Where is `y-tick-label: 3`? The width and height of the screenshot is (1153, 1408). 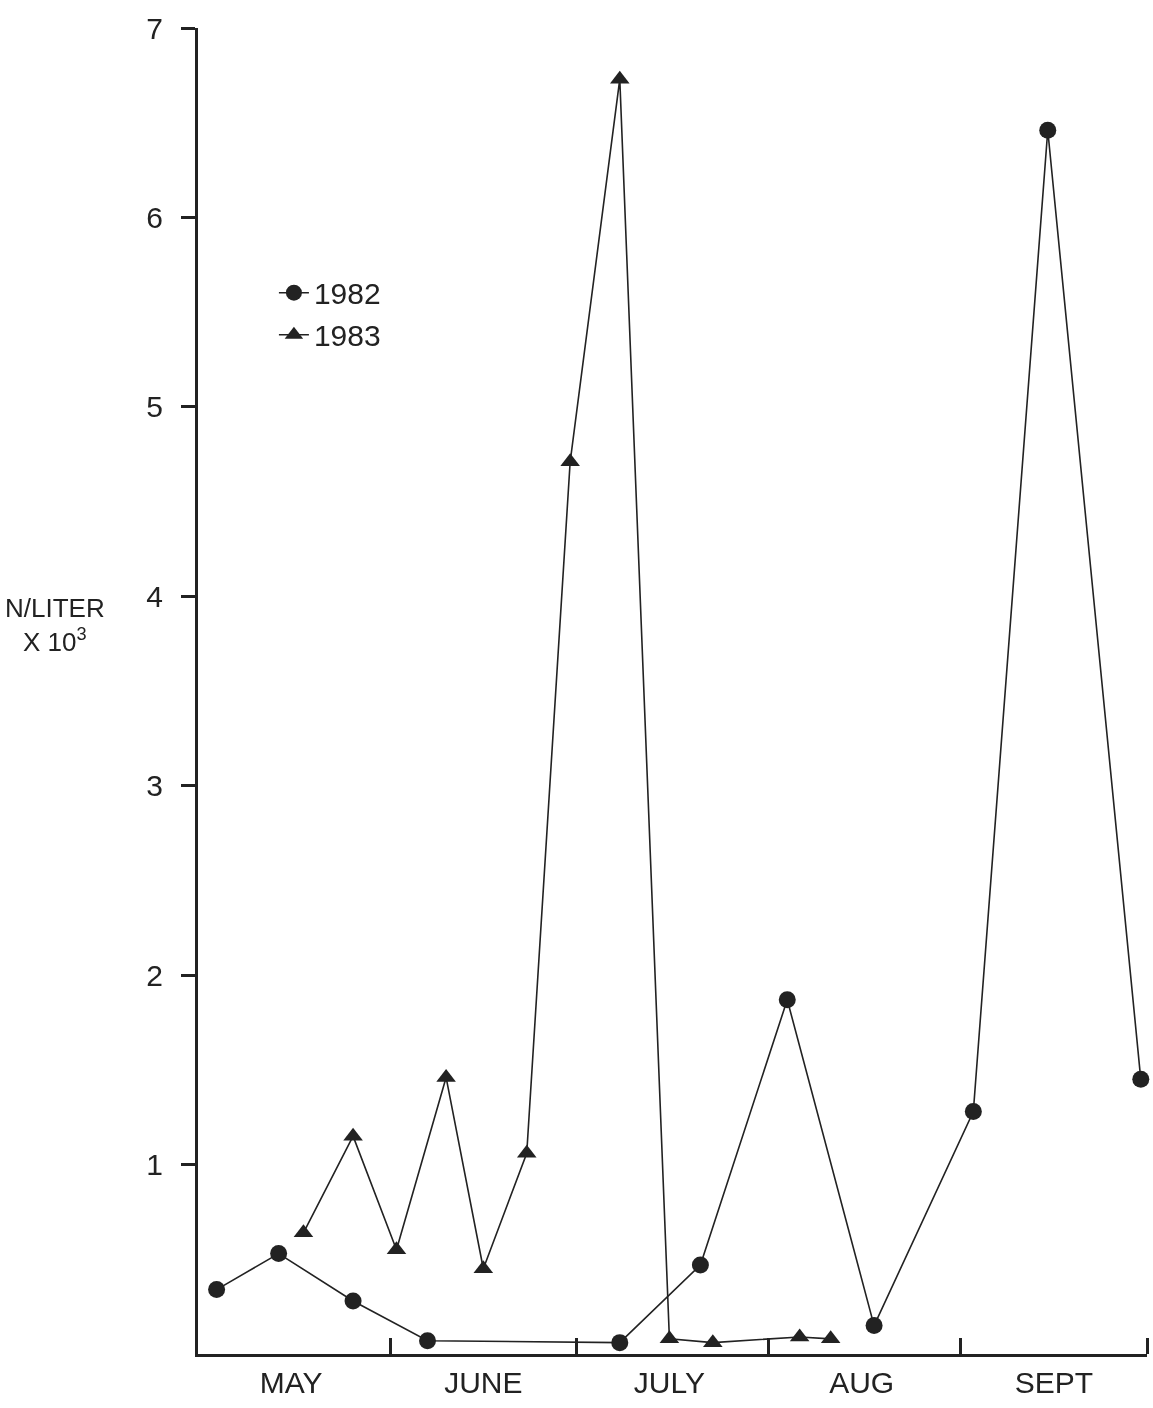 y-tick-label: 3 is located at coordinates (154, 786).